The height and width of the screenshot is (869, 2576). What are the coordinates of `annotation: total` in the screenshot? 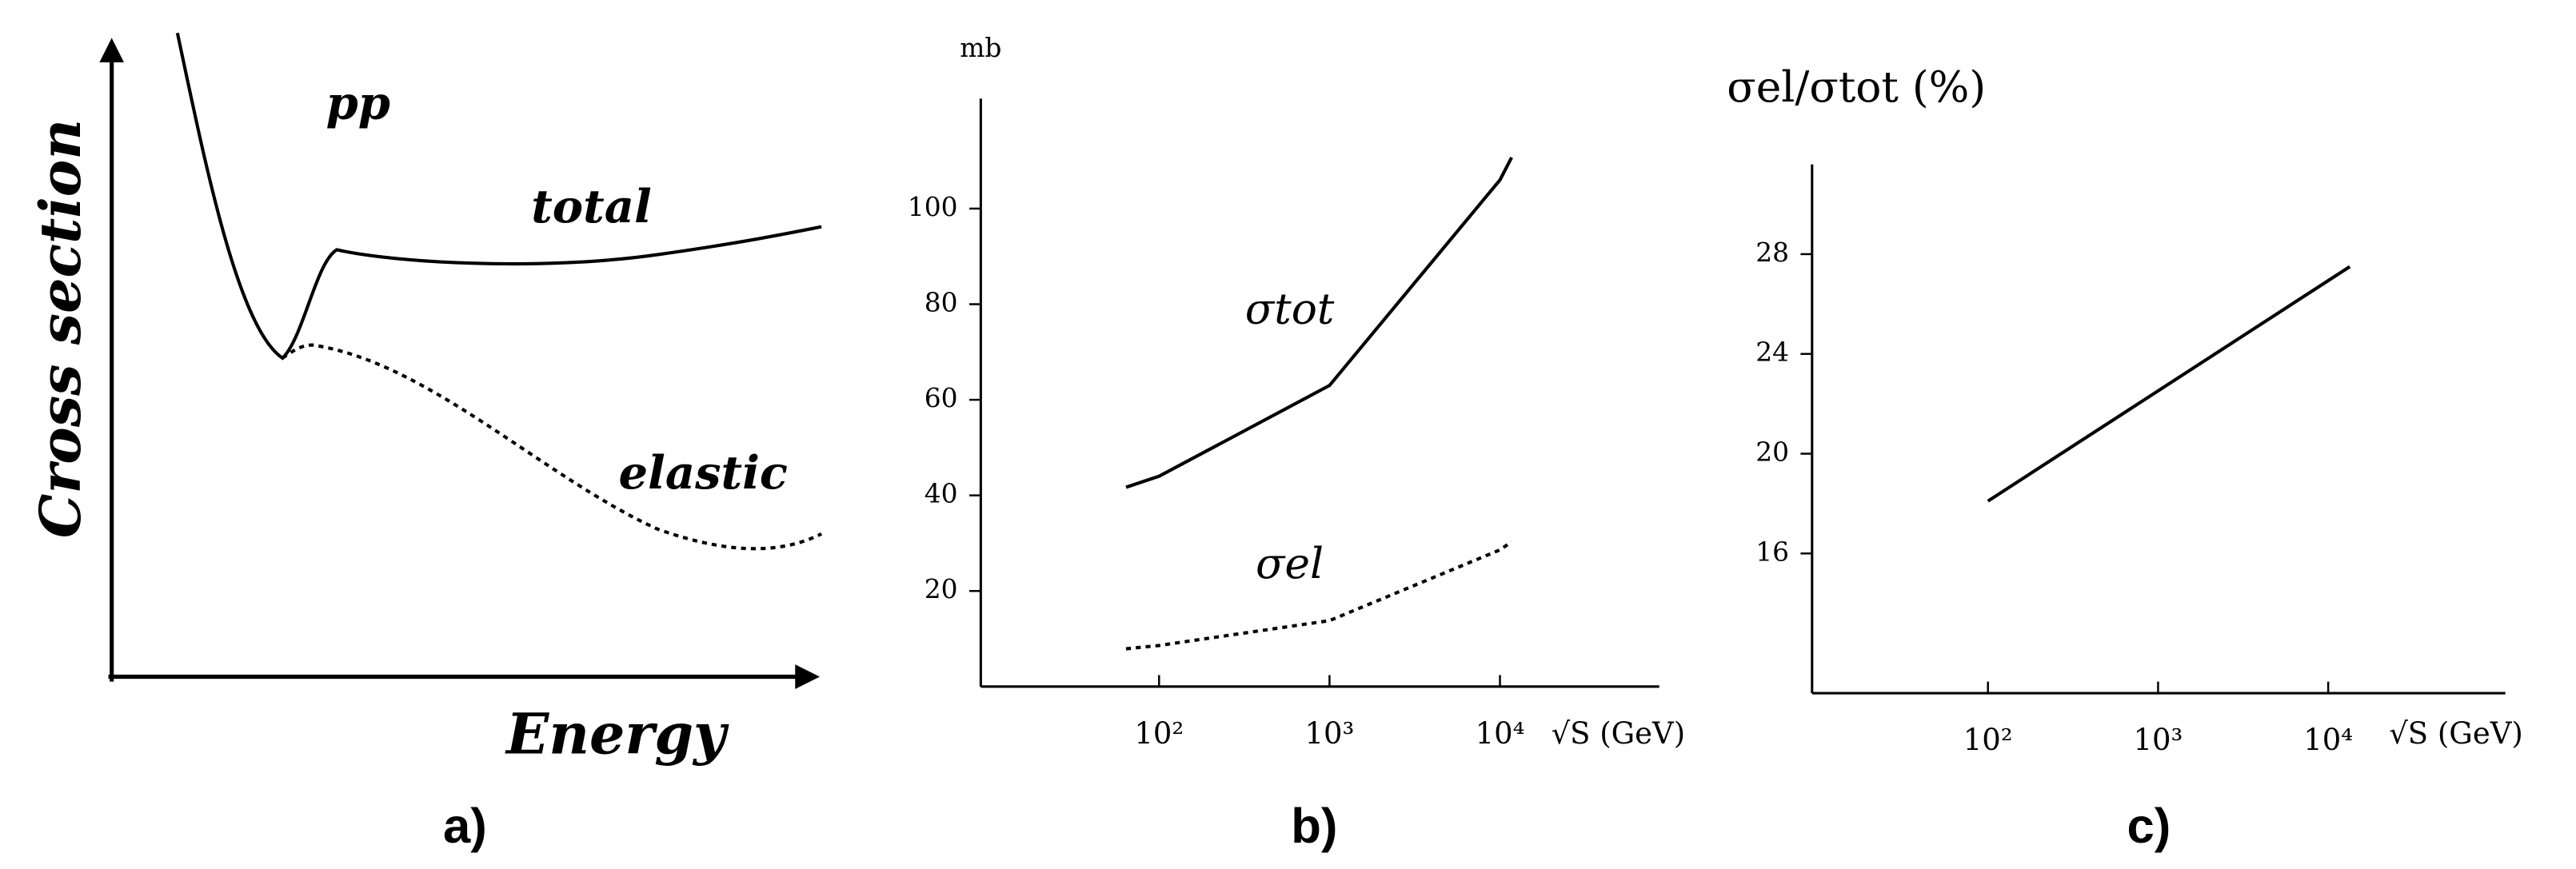 It's located at (592, 206).